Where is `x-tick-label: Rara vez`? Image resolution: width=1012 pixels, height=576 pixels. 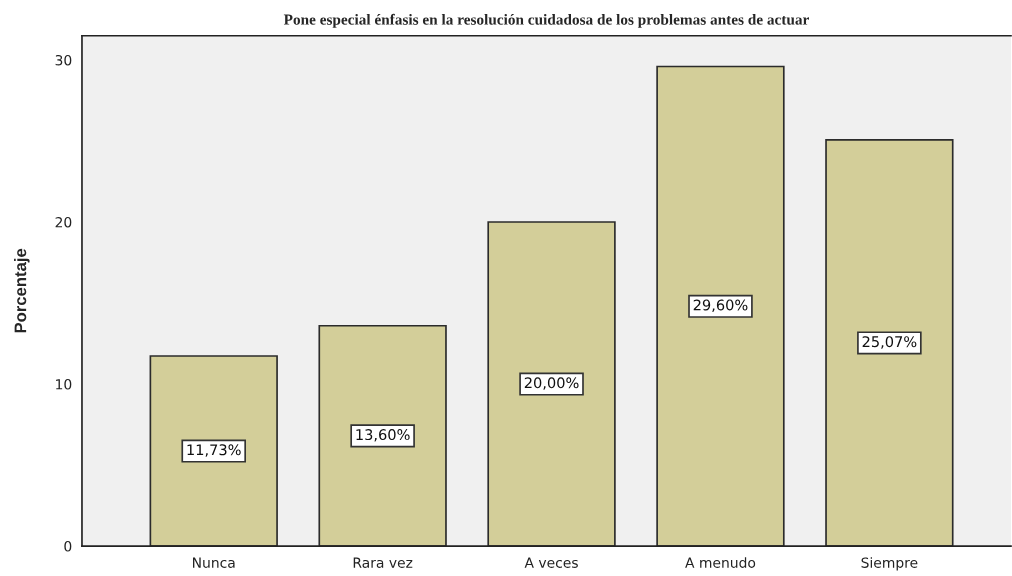
x-tick-label: Rara vez is located at coordinates (383, 562).